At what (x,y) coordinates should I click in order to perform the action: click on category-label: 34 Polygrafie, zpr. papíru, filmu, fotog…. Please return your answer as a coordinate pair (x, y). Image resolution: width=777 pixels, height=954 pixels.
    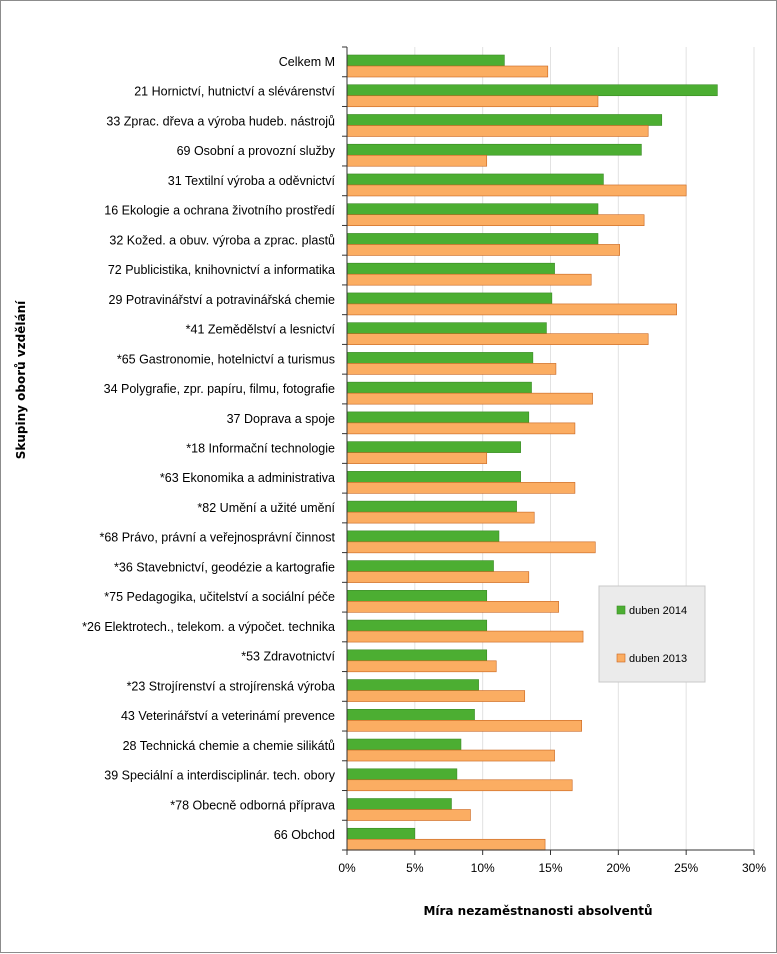
    Looking at the image, I should click on (219, 389).